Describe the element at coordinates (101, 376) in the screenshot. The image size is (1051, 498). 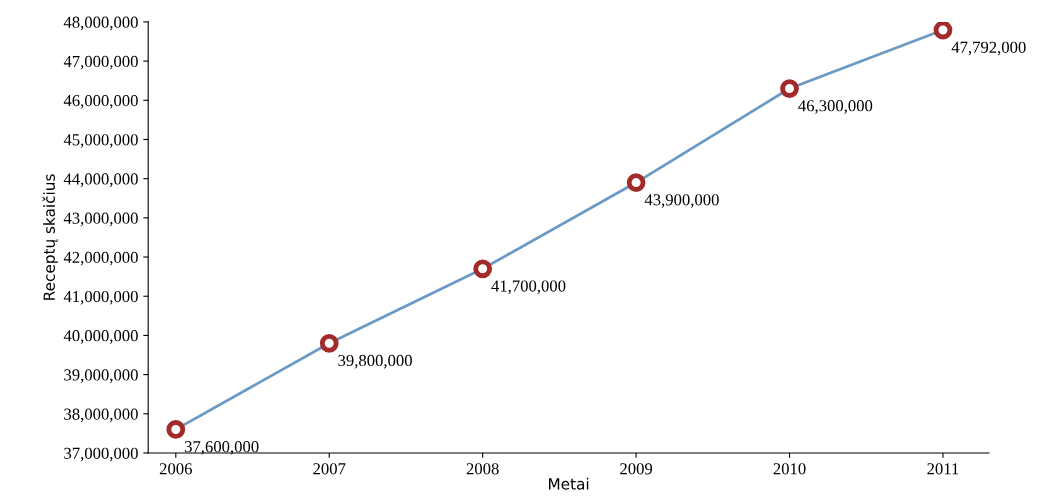
I see `y-tick-label: 39,000,000` at that location.